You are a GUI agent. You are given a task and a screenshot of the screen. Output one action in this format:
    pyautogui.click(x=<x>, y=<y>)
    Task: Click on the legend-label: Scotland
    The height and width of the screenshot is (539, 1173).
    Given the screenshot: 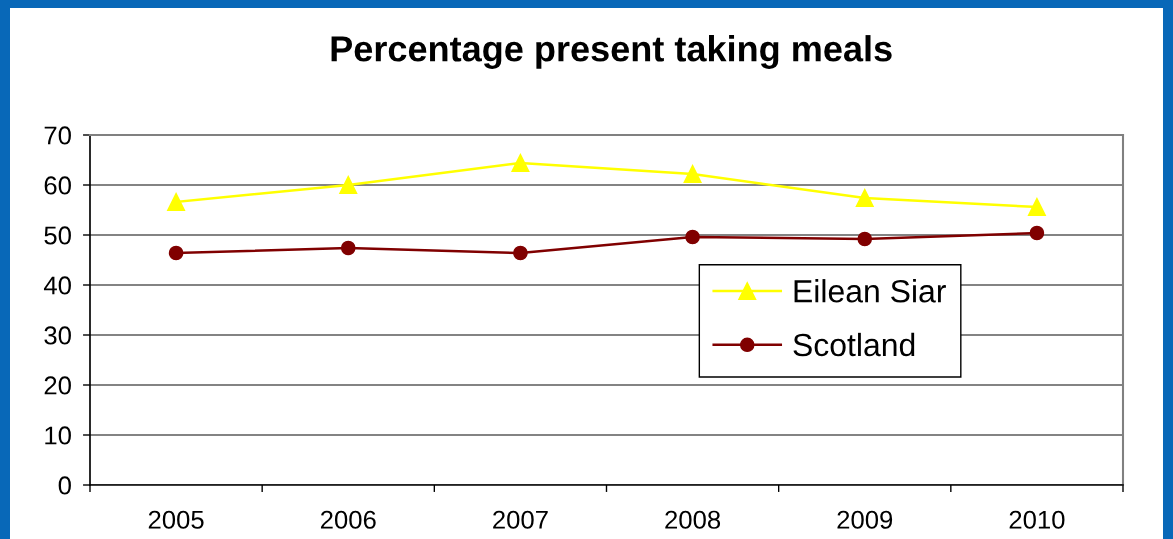 What is the action you would take?
    pyautogui.click(x=854, y=344)
    